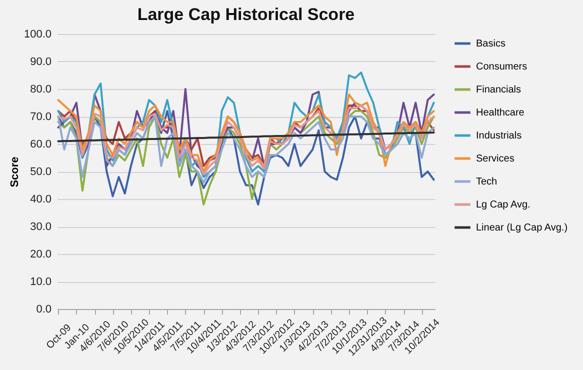 The width and height of the screenshot is (583, 370). Describe the element at coordinates (487, 182) in the screenshot. I see `legend-label: Tech` at that location.